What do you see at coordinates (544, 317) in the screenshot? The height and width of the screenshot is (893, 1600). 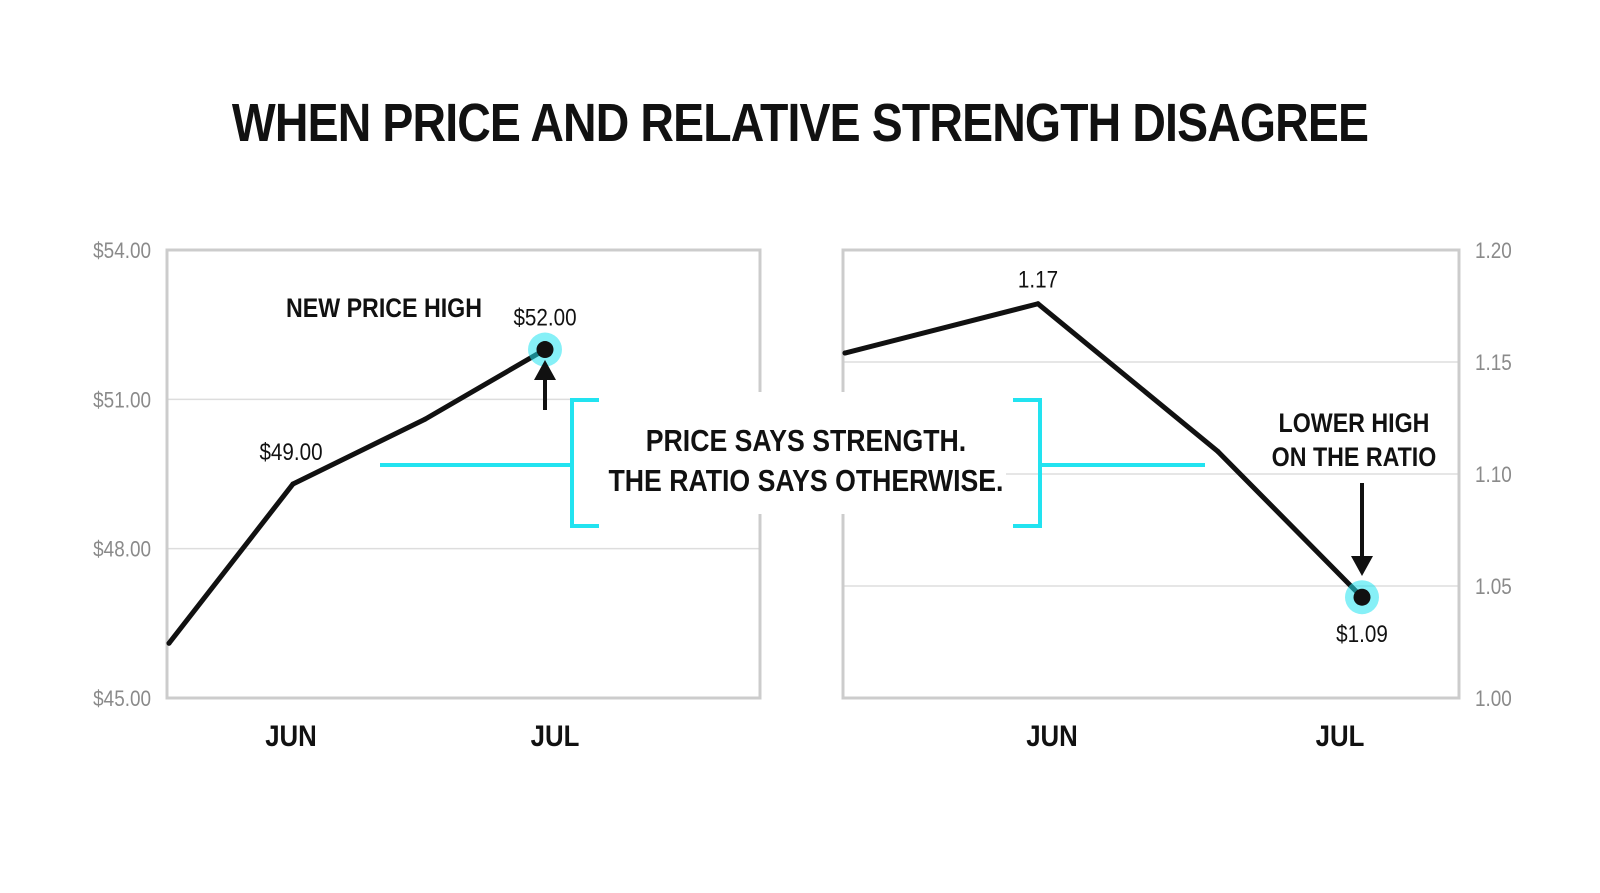 I see `data-label: $52.00` at bounding box center [544, 317].